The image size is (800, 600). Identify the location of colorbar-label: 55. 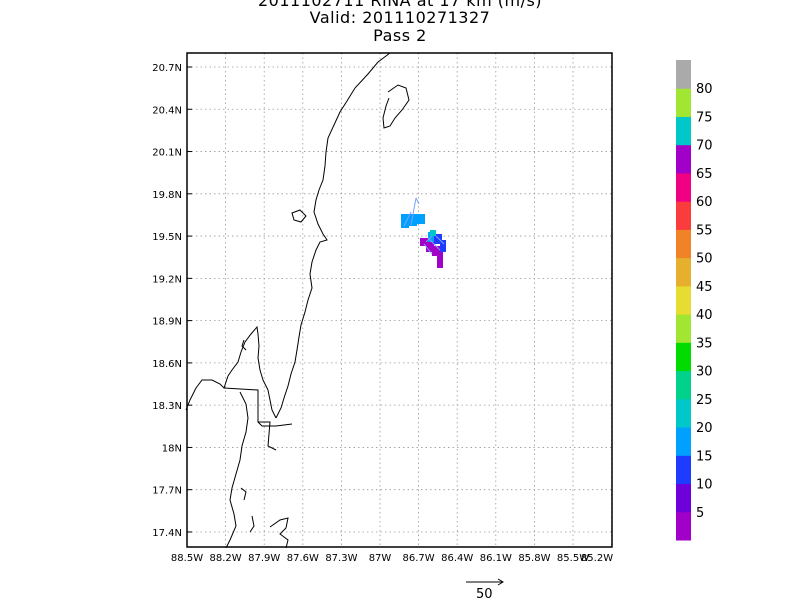
(704, 230).